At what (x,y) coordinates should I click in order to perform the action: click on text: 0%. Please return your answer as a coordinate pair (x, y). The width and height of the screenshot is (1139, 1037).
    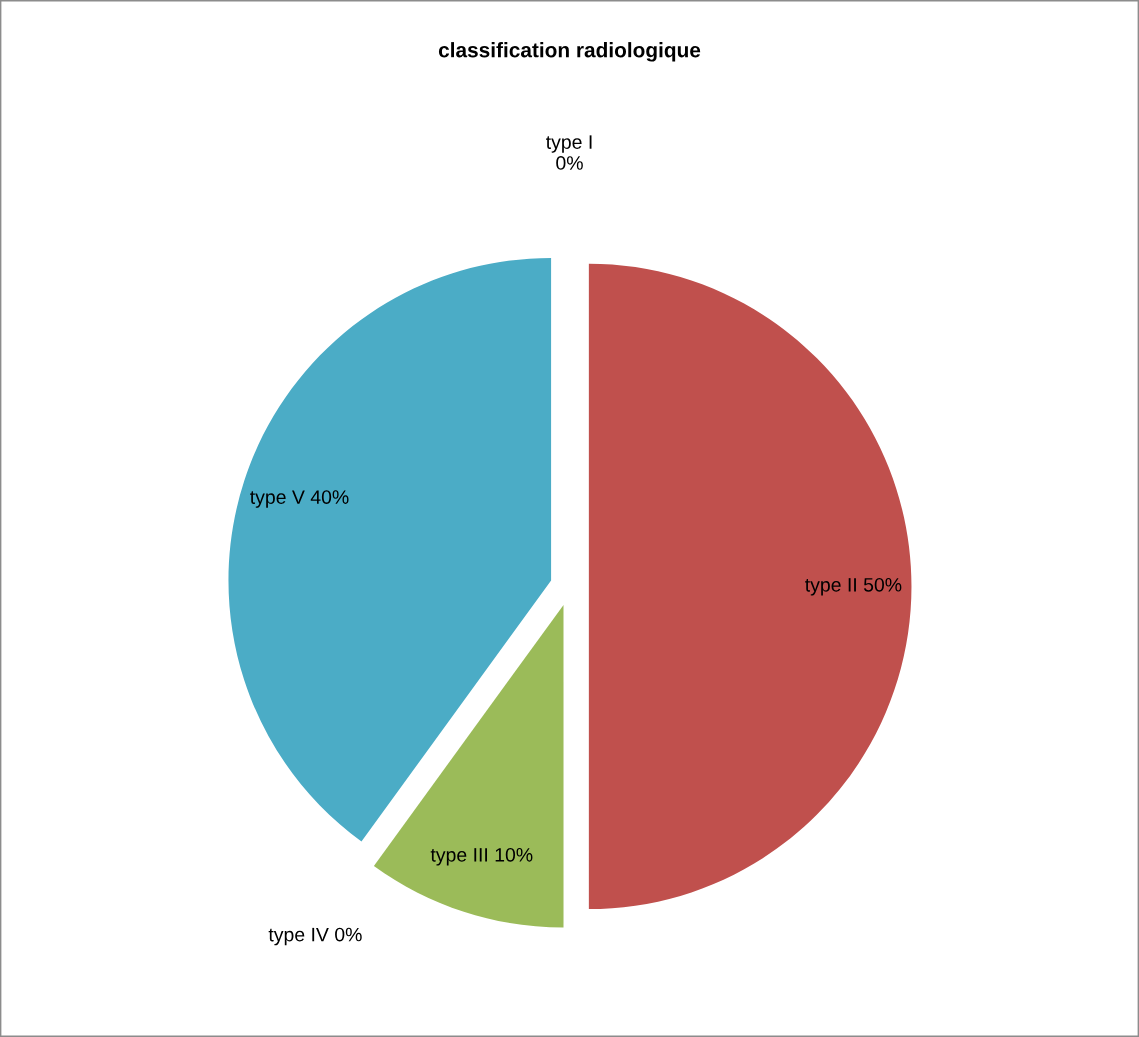
    Looking at the image, I should click on (569, 163).